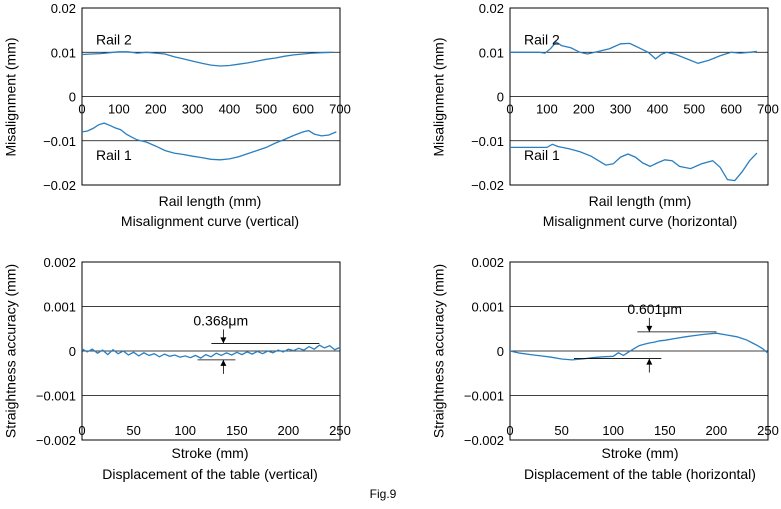 Image resolution: width=781 pixels, height=509 pixels. Describe the element at coordinates (383, 494) in the screenshot. I see `figure-caption: Fig.9` at that location.